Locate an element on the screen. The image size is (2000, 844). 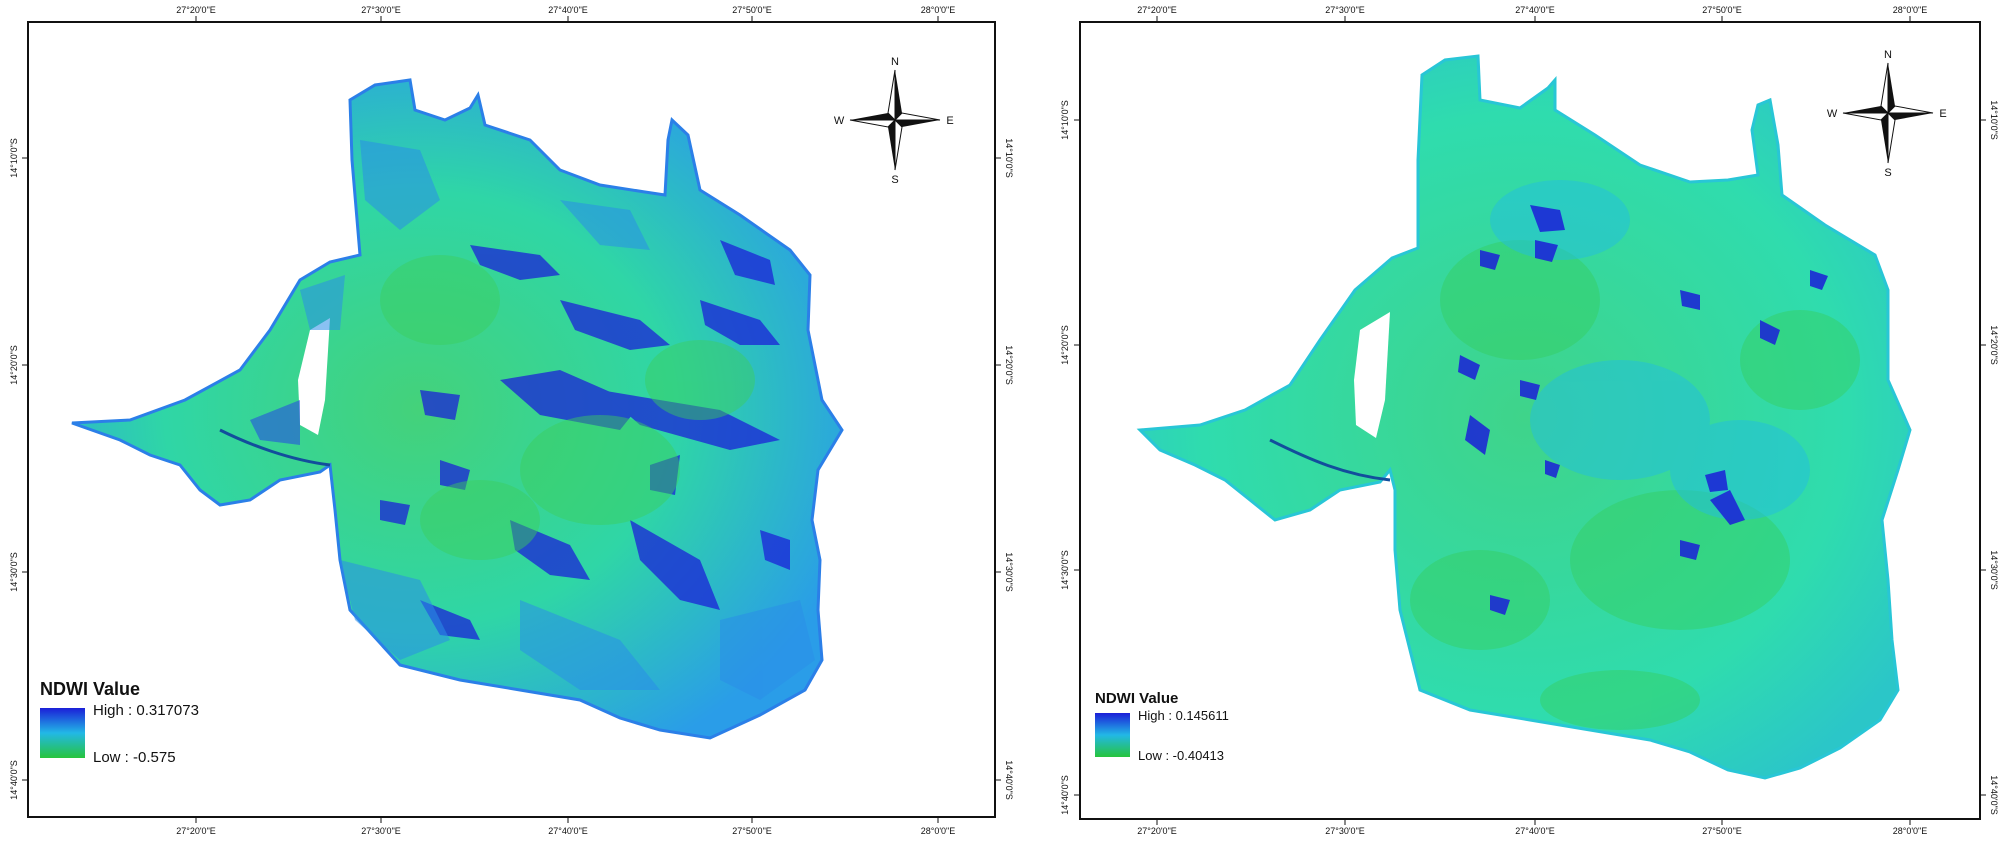
right-ticks-2: 14°10'0"S 14°20'0"S 14°30'0"S 14°40'0"S is located at coordinates (1989, 457).